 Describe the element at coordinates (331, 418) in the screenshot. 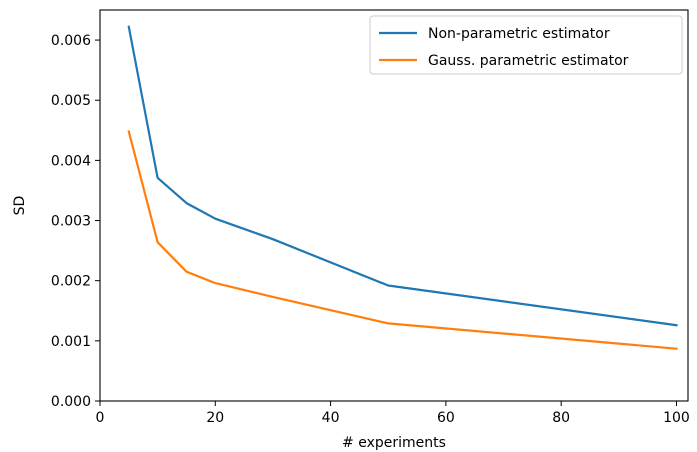

I see `x-tick-label: 40` at that location.